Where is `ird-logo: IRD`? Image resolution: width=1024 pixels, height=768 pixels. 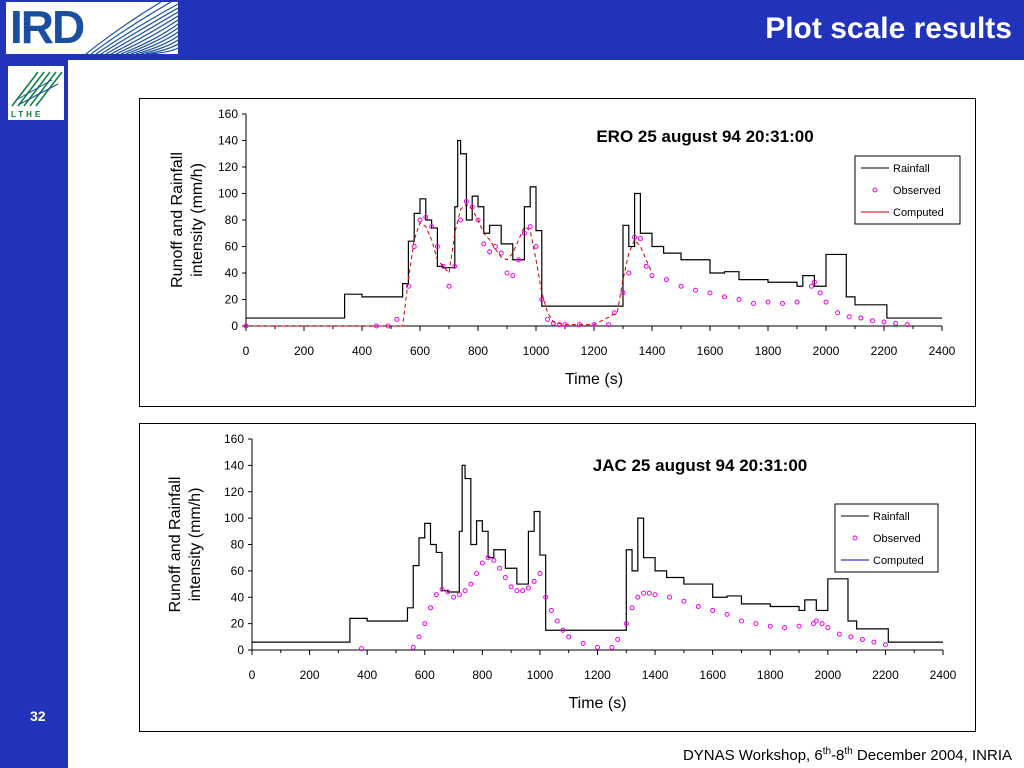 ird-logo: IRD is located at coordinates (92, 28).